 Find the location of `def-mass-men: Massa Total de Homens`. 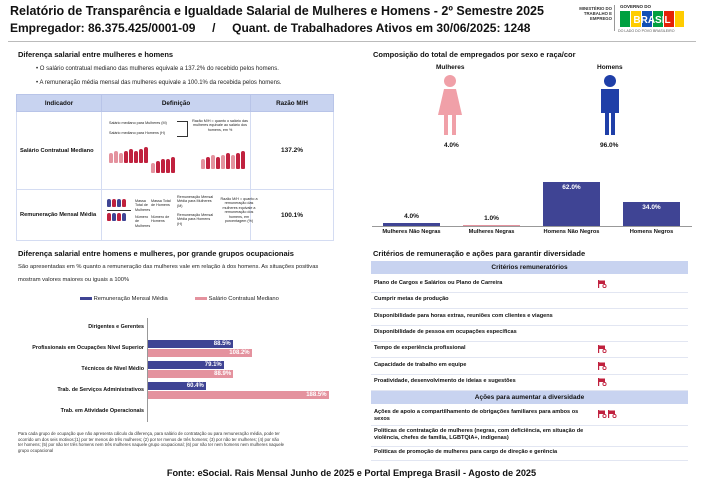

def-mass-men: Massa Total de Homens is located at coordinates (161, 203).